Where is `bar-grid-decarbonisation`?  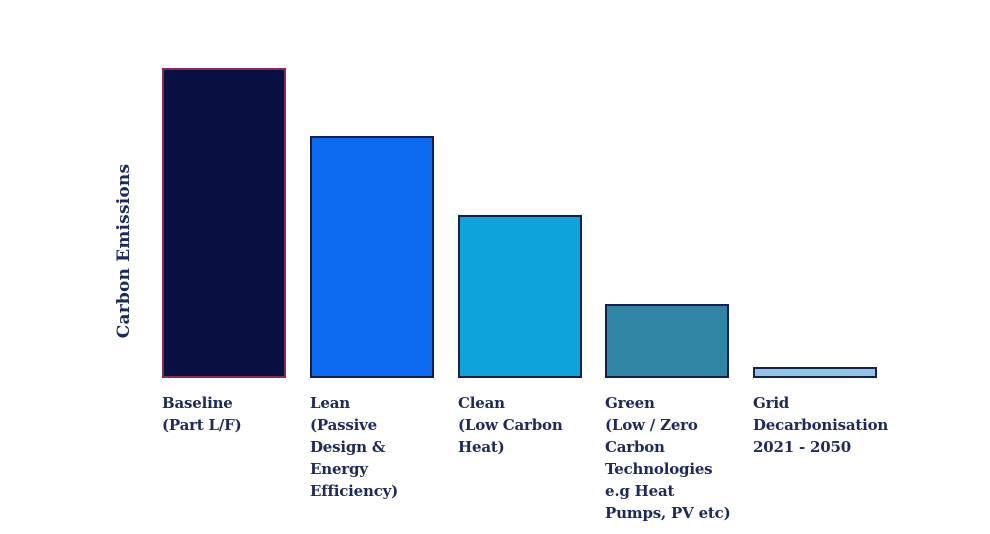 bar-grid-decarbonisation is located at coordinates (815, 372).